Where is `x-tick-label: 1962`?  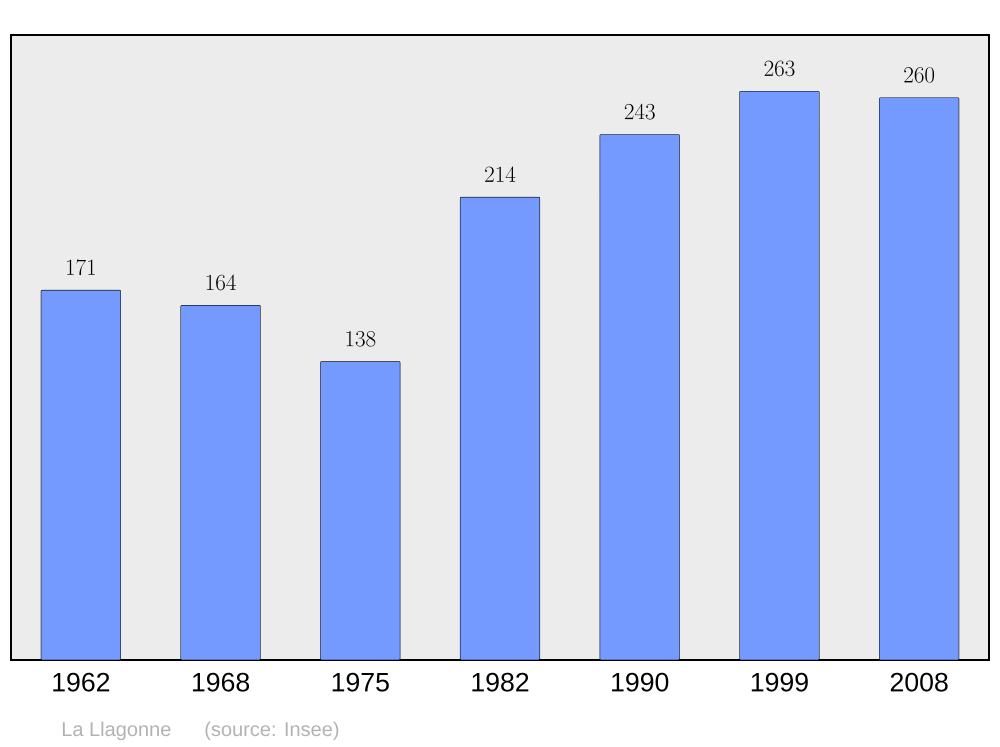
x-tick-label: 1962 is located at coordinates (81, 682).